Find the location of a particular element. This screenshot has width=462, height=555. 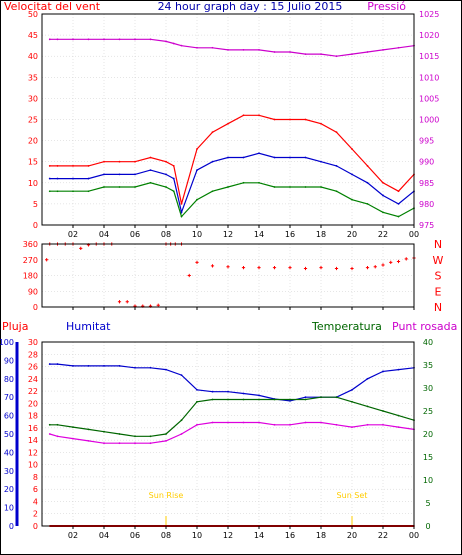

series-humidity-line is located at coordinates (232, 382).